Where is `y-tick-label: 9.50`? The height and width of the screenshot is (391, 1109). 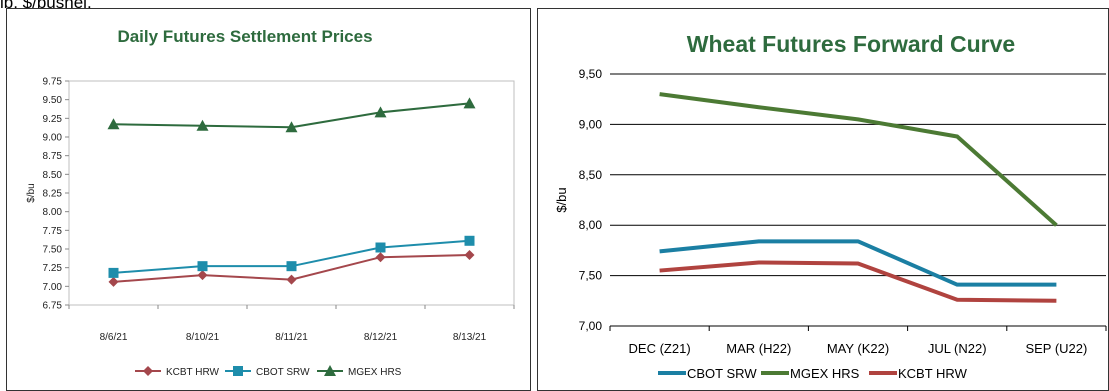 y-tick-label: 9.50 is located at coordinates (53, 100).